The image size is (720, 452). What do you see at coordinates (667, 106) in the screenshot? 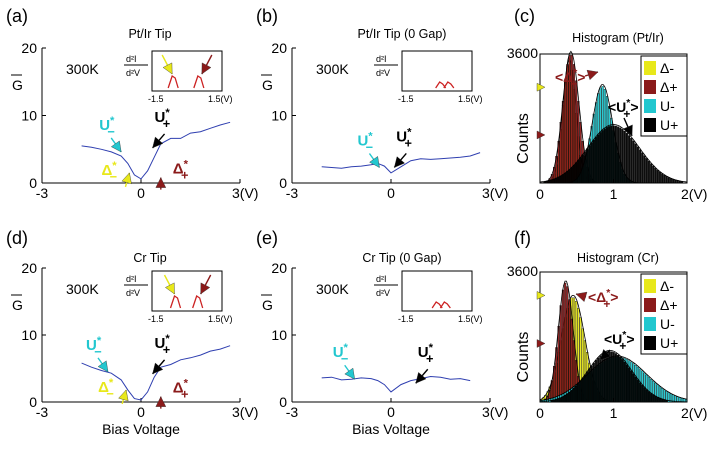
I see `legend-label: U-` at bounding box center [667, 106].